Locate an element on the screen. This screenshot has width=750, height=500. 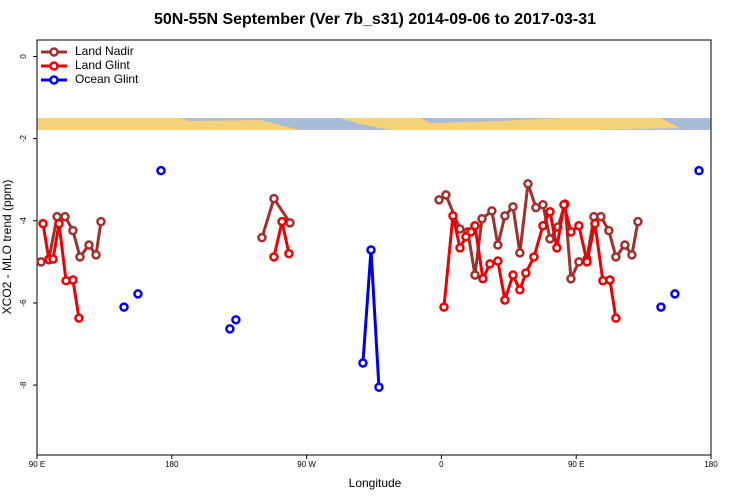
y-axis-label: XCO2 - MLO trend (ppm) is located at coordinates (7, 247).